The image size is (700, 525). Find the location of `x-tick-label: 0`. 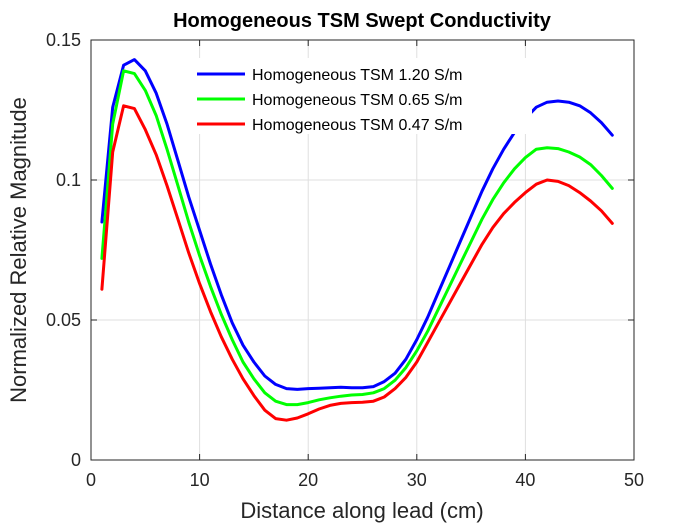

x-tick-label: 0 is located at coordinates (91, 480).